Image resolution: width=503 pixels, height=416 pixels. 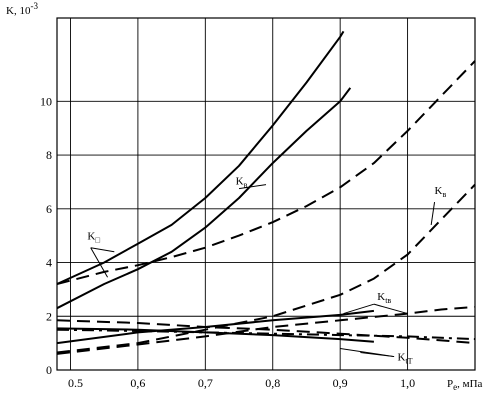 I want to click on y-tick-label: 6, so click(x=49, y=209).